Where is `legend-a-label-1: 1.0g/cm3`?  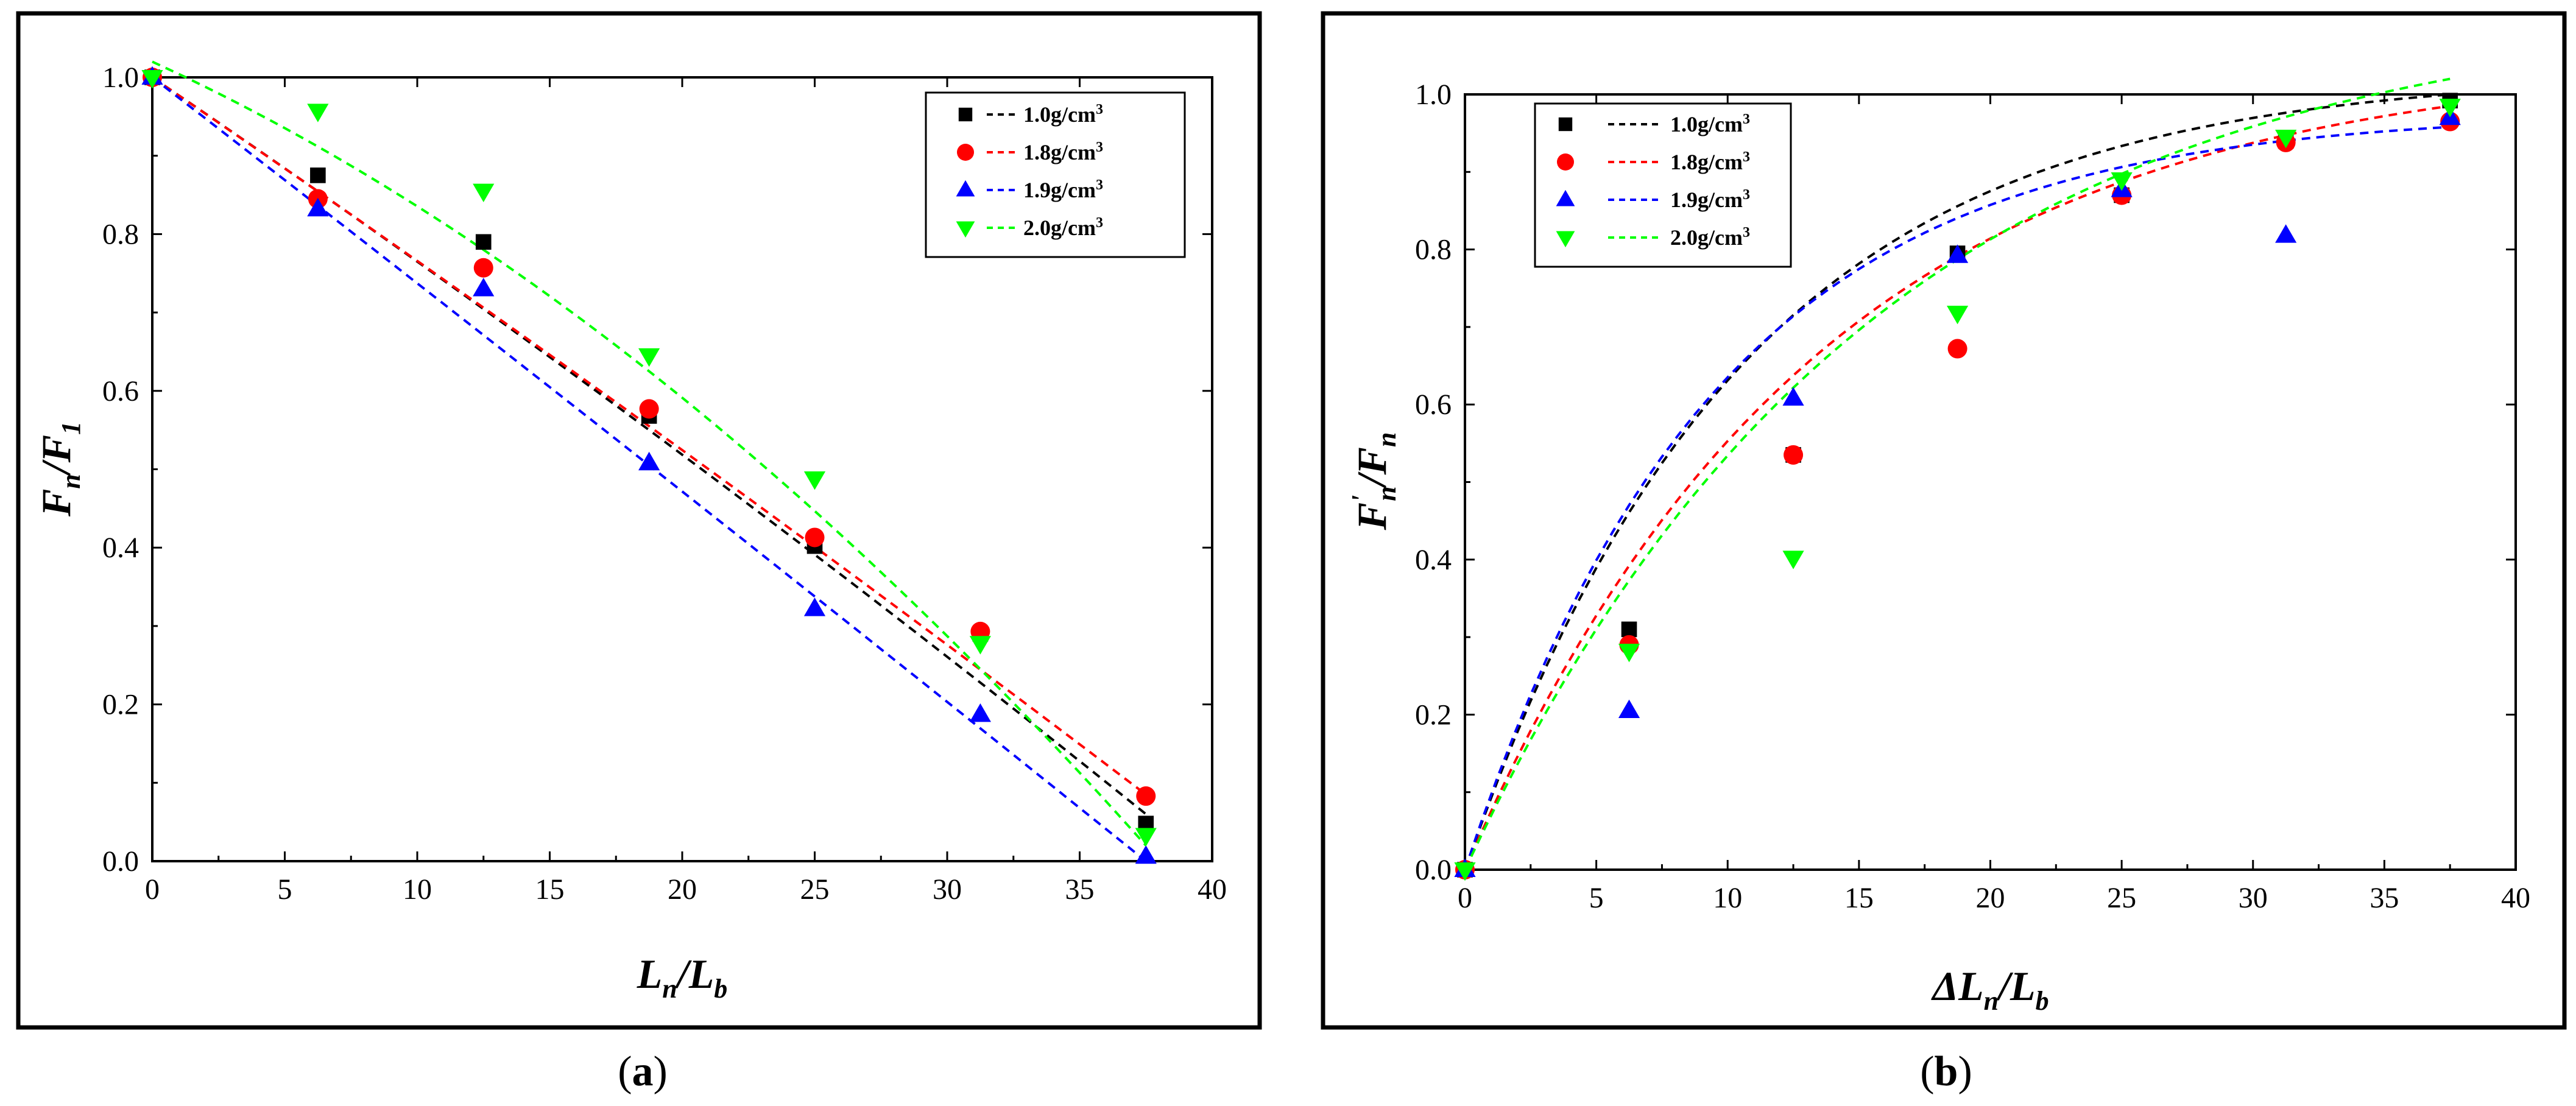
legend-a-label-1: 1.0g/cm3 is located at coordinates (1063, 114).